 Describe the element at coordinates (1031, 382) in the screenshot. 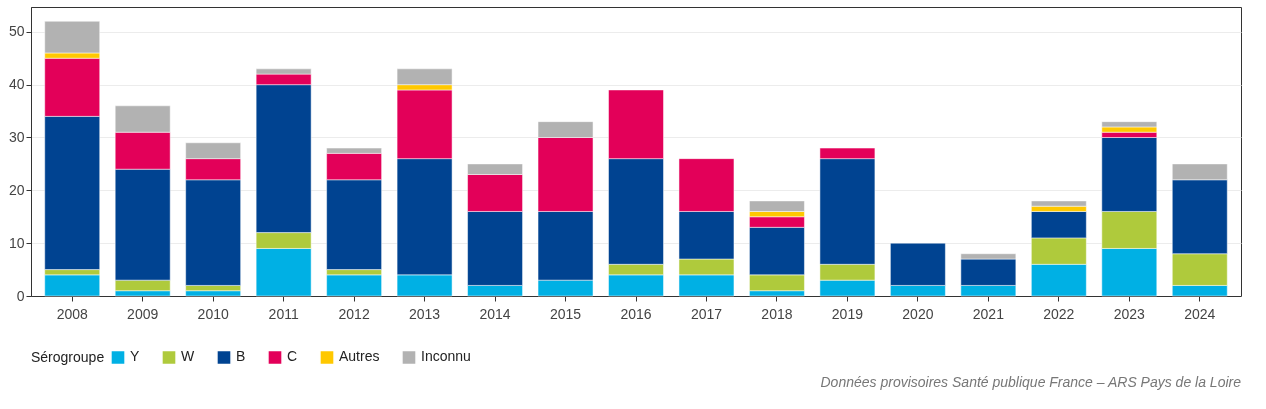

I see `text: Données provisoires Santé publique France – ARS Pays de la Loire` at that location.